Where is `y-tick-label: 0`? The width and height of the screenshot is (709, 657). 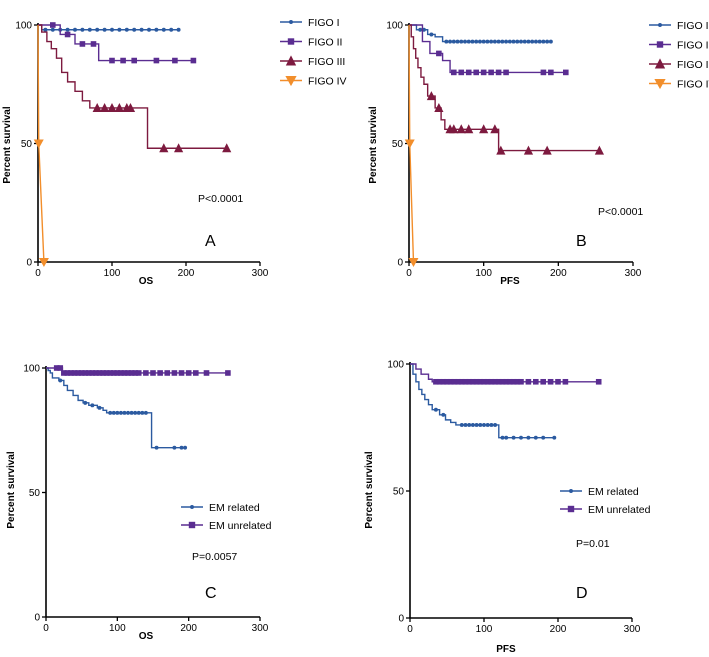
y-tick-label: 0 is located at coordinates (29, 263).